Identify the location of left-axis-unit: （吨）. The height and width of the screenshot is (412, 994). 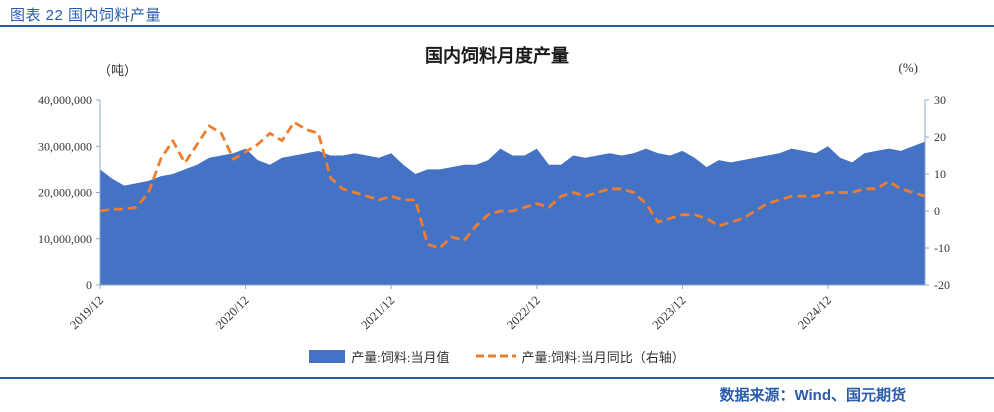
(118, 70).